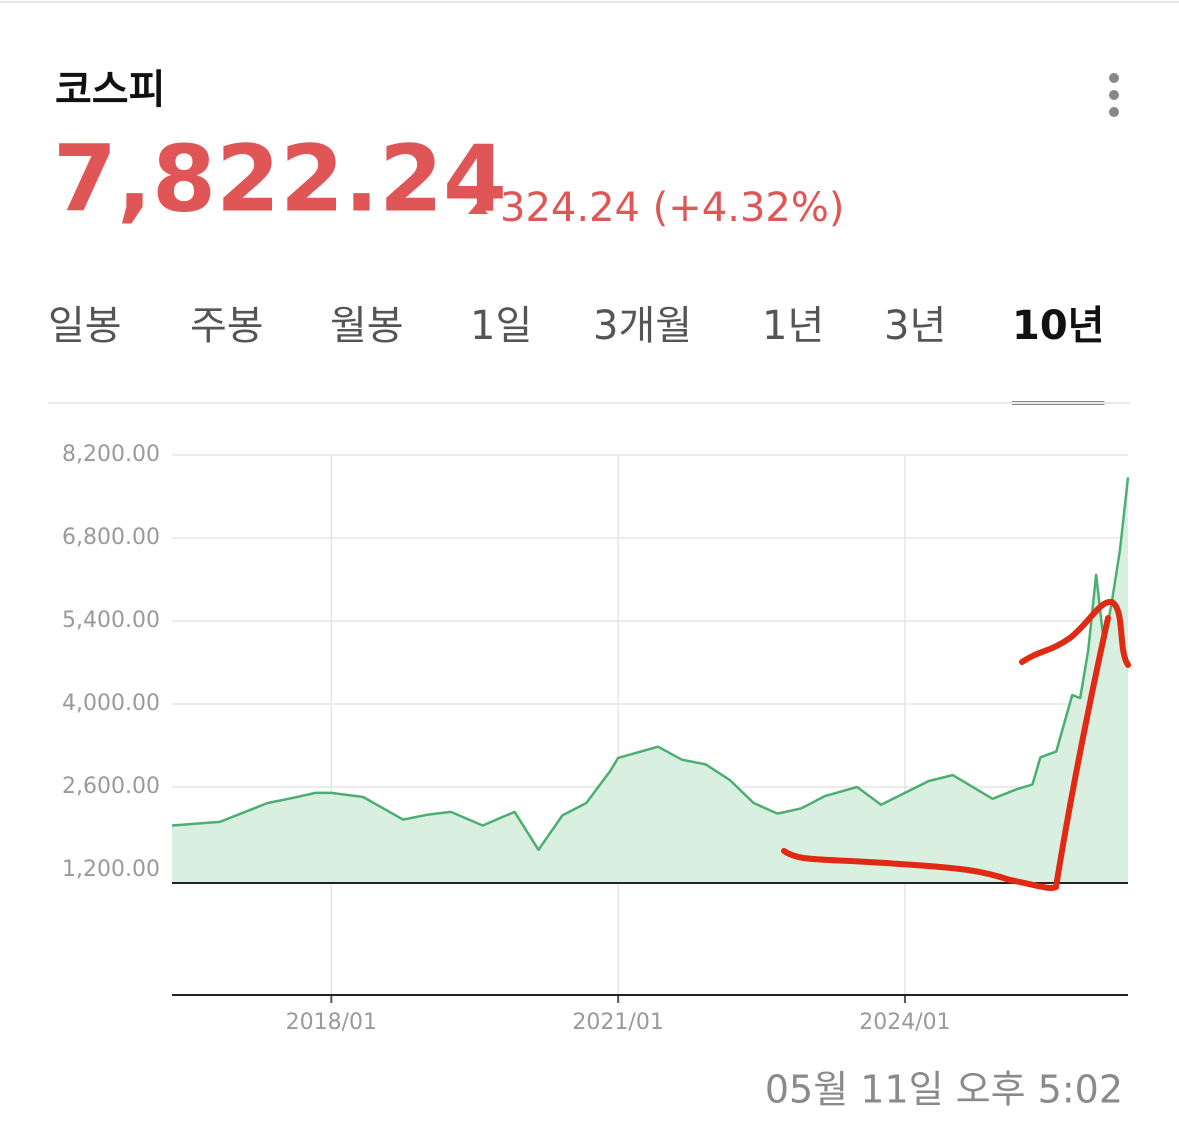 The width and height of the screenshot is (1179, 1135). I want to click on price-change: 324.24 (+4.32%), so click(672, 208).